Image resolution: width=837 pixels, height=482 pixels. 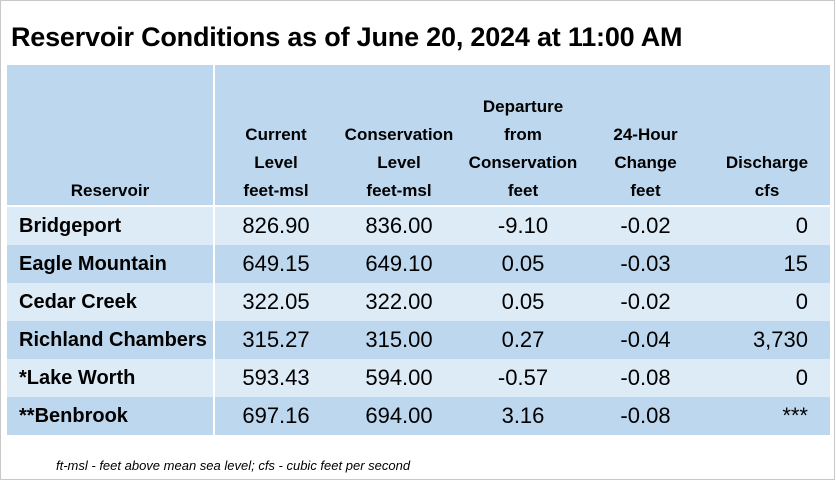 What do you see at coordinates (276, 225) in the screenshot?
I see `current-level-cell: 826.90` at bounding box center [276, 225].